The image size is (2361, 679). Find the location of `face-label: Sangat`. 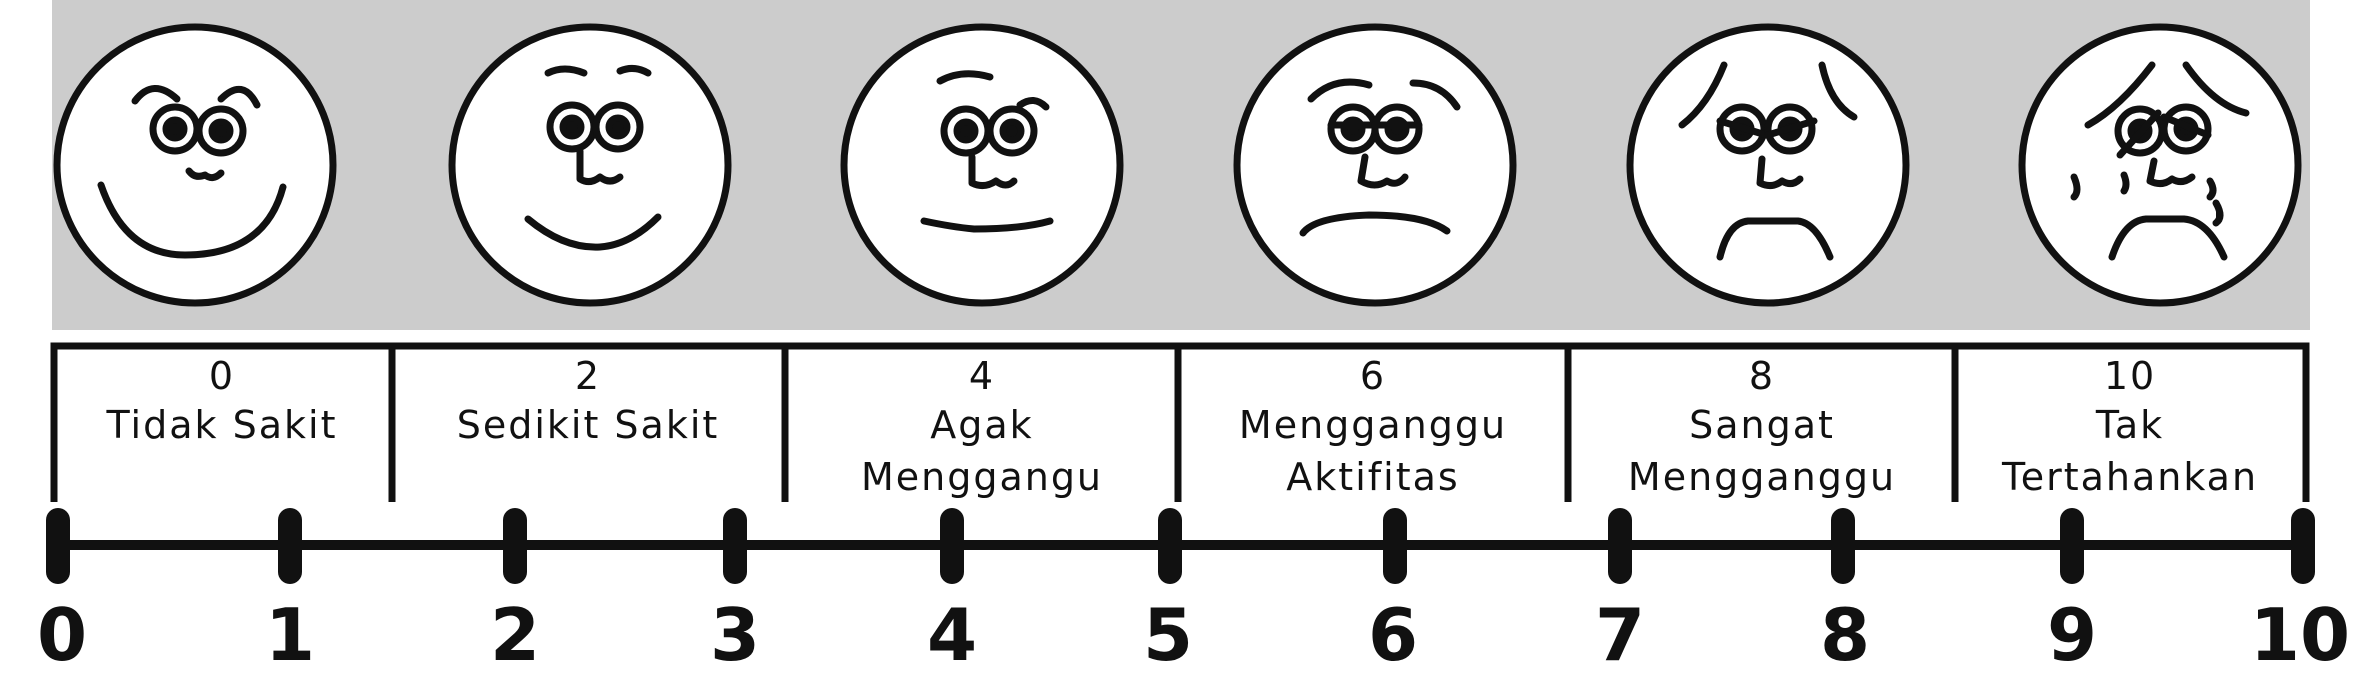

face-label: Sangat is located at coordinates (1762, 425).